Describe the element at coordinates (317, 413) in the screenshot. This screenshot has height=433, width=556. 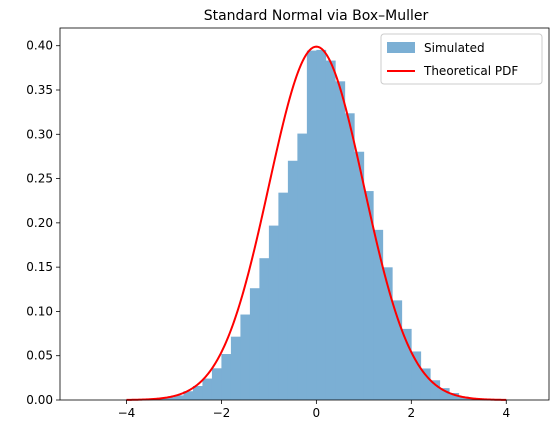
I see `x-tick-label-2: 0` at that location.